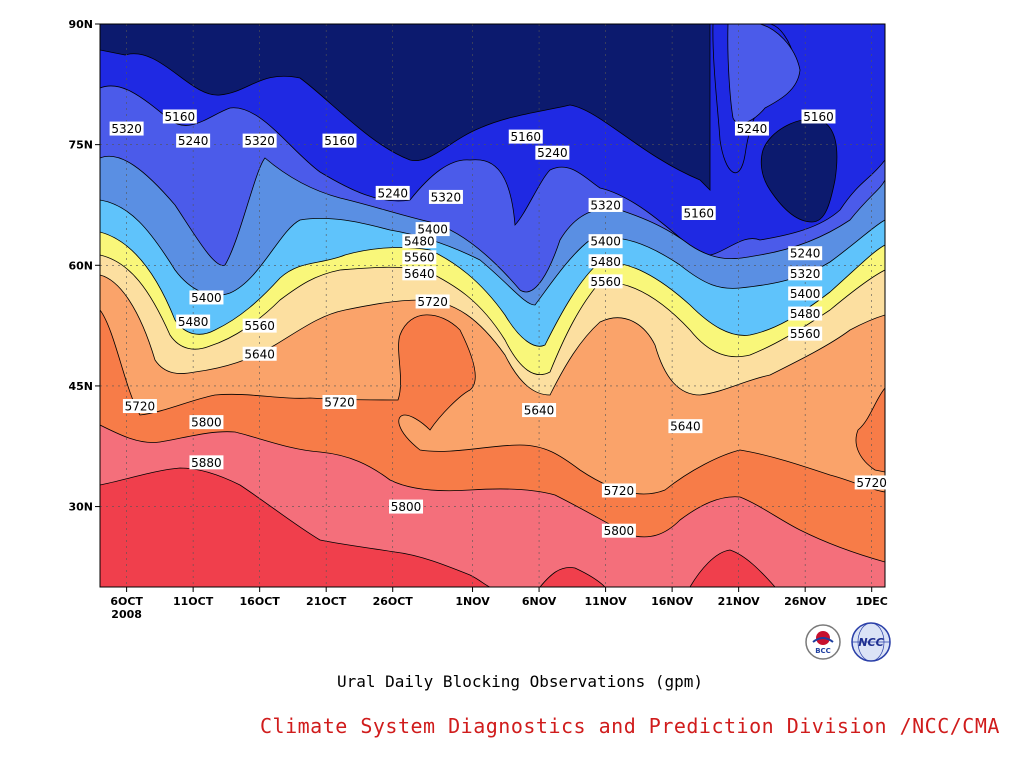 Image resolution: width=1024 pixels, height=768 pixels. I want to click on x-tick-label: 11OCT, so click(193, 601).